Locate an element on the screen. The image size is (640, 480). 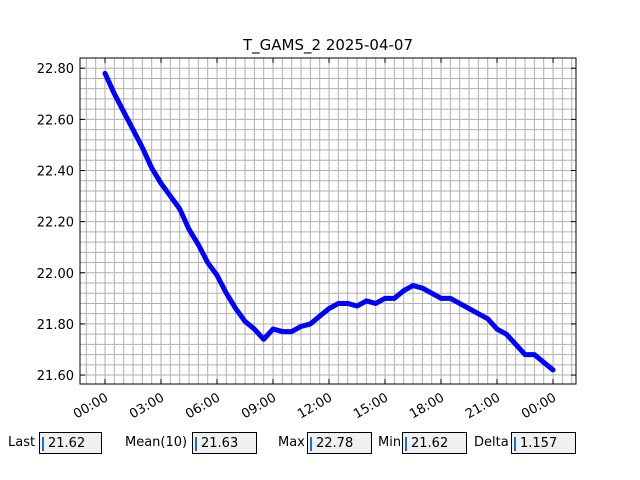
y-tick-label: 22.80 is located at coordinates (55, 69).